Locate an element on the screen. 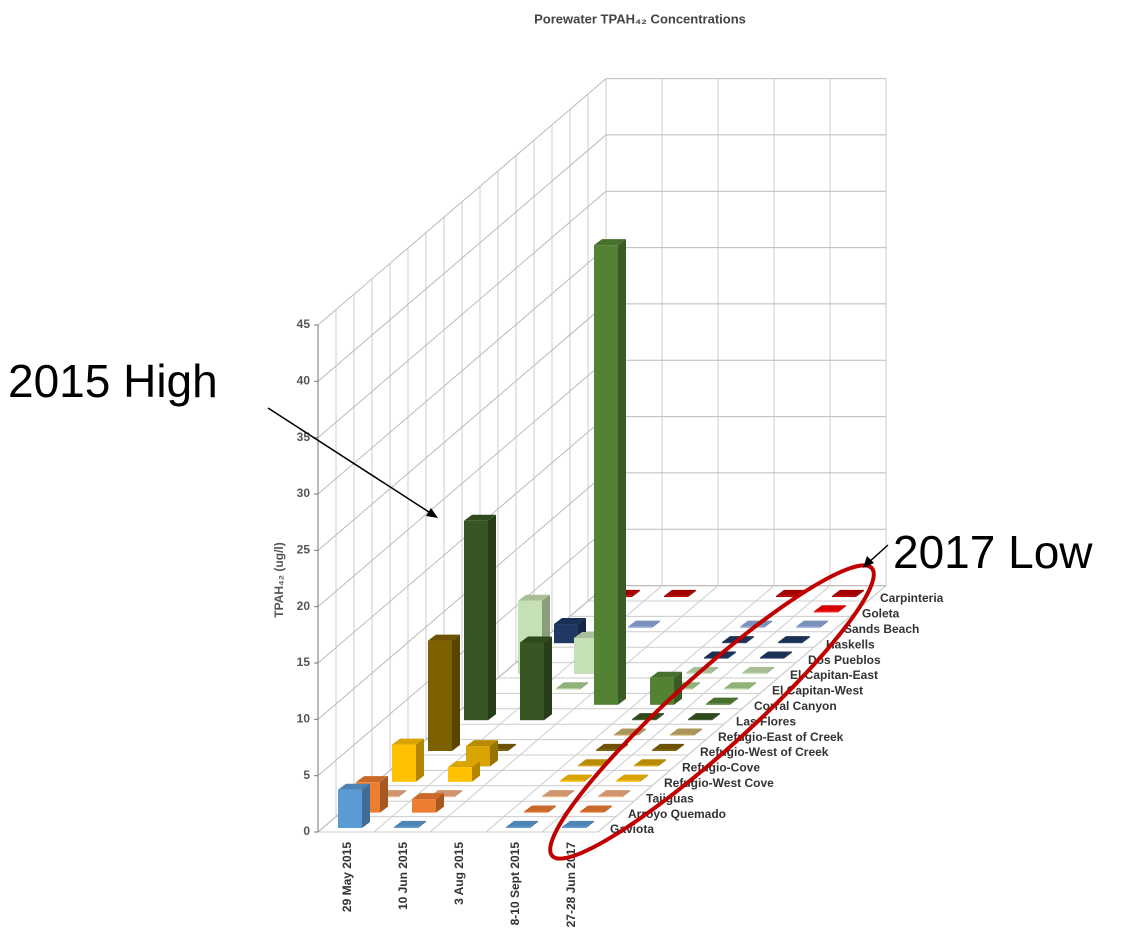 This screenshot has width=1138, height=949. series-label: Las Flores is located at coordinates (766, 721).